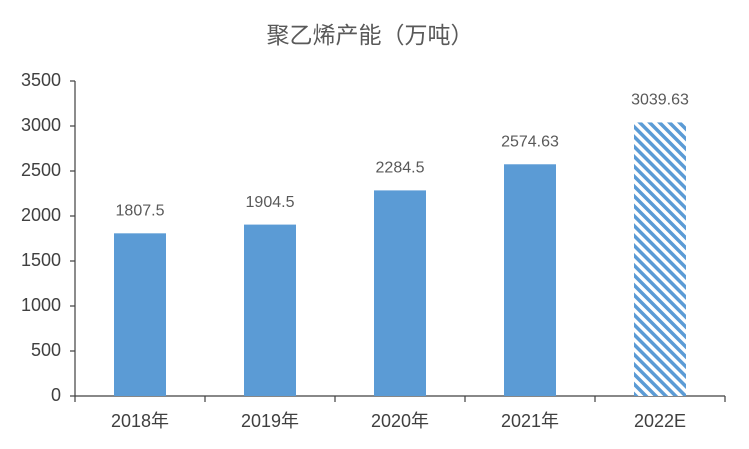 Image resolution: width=749 pixels, height=449 pixels. I want to click on y-tick-label: 2500, so click(41, 170).